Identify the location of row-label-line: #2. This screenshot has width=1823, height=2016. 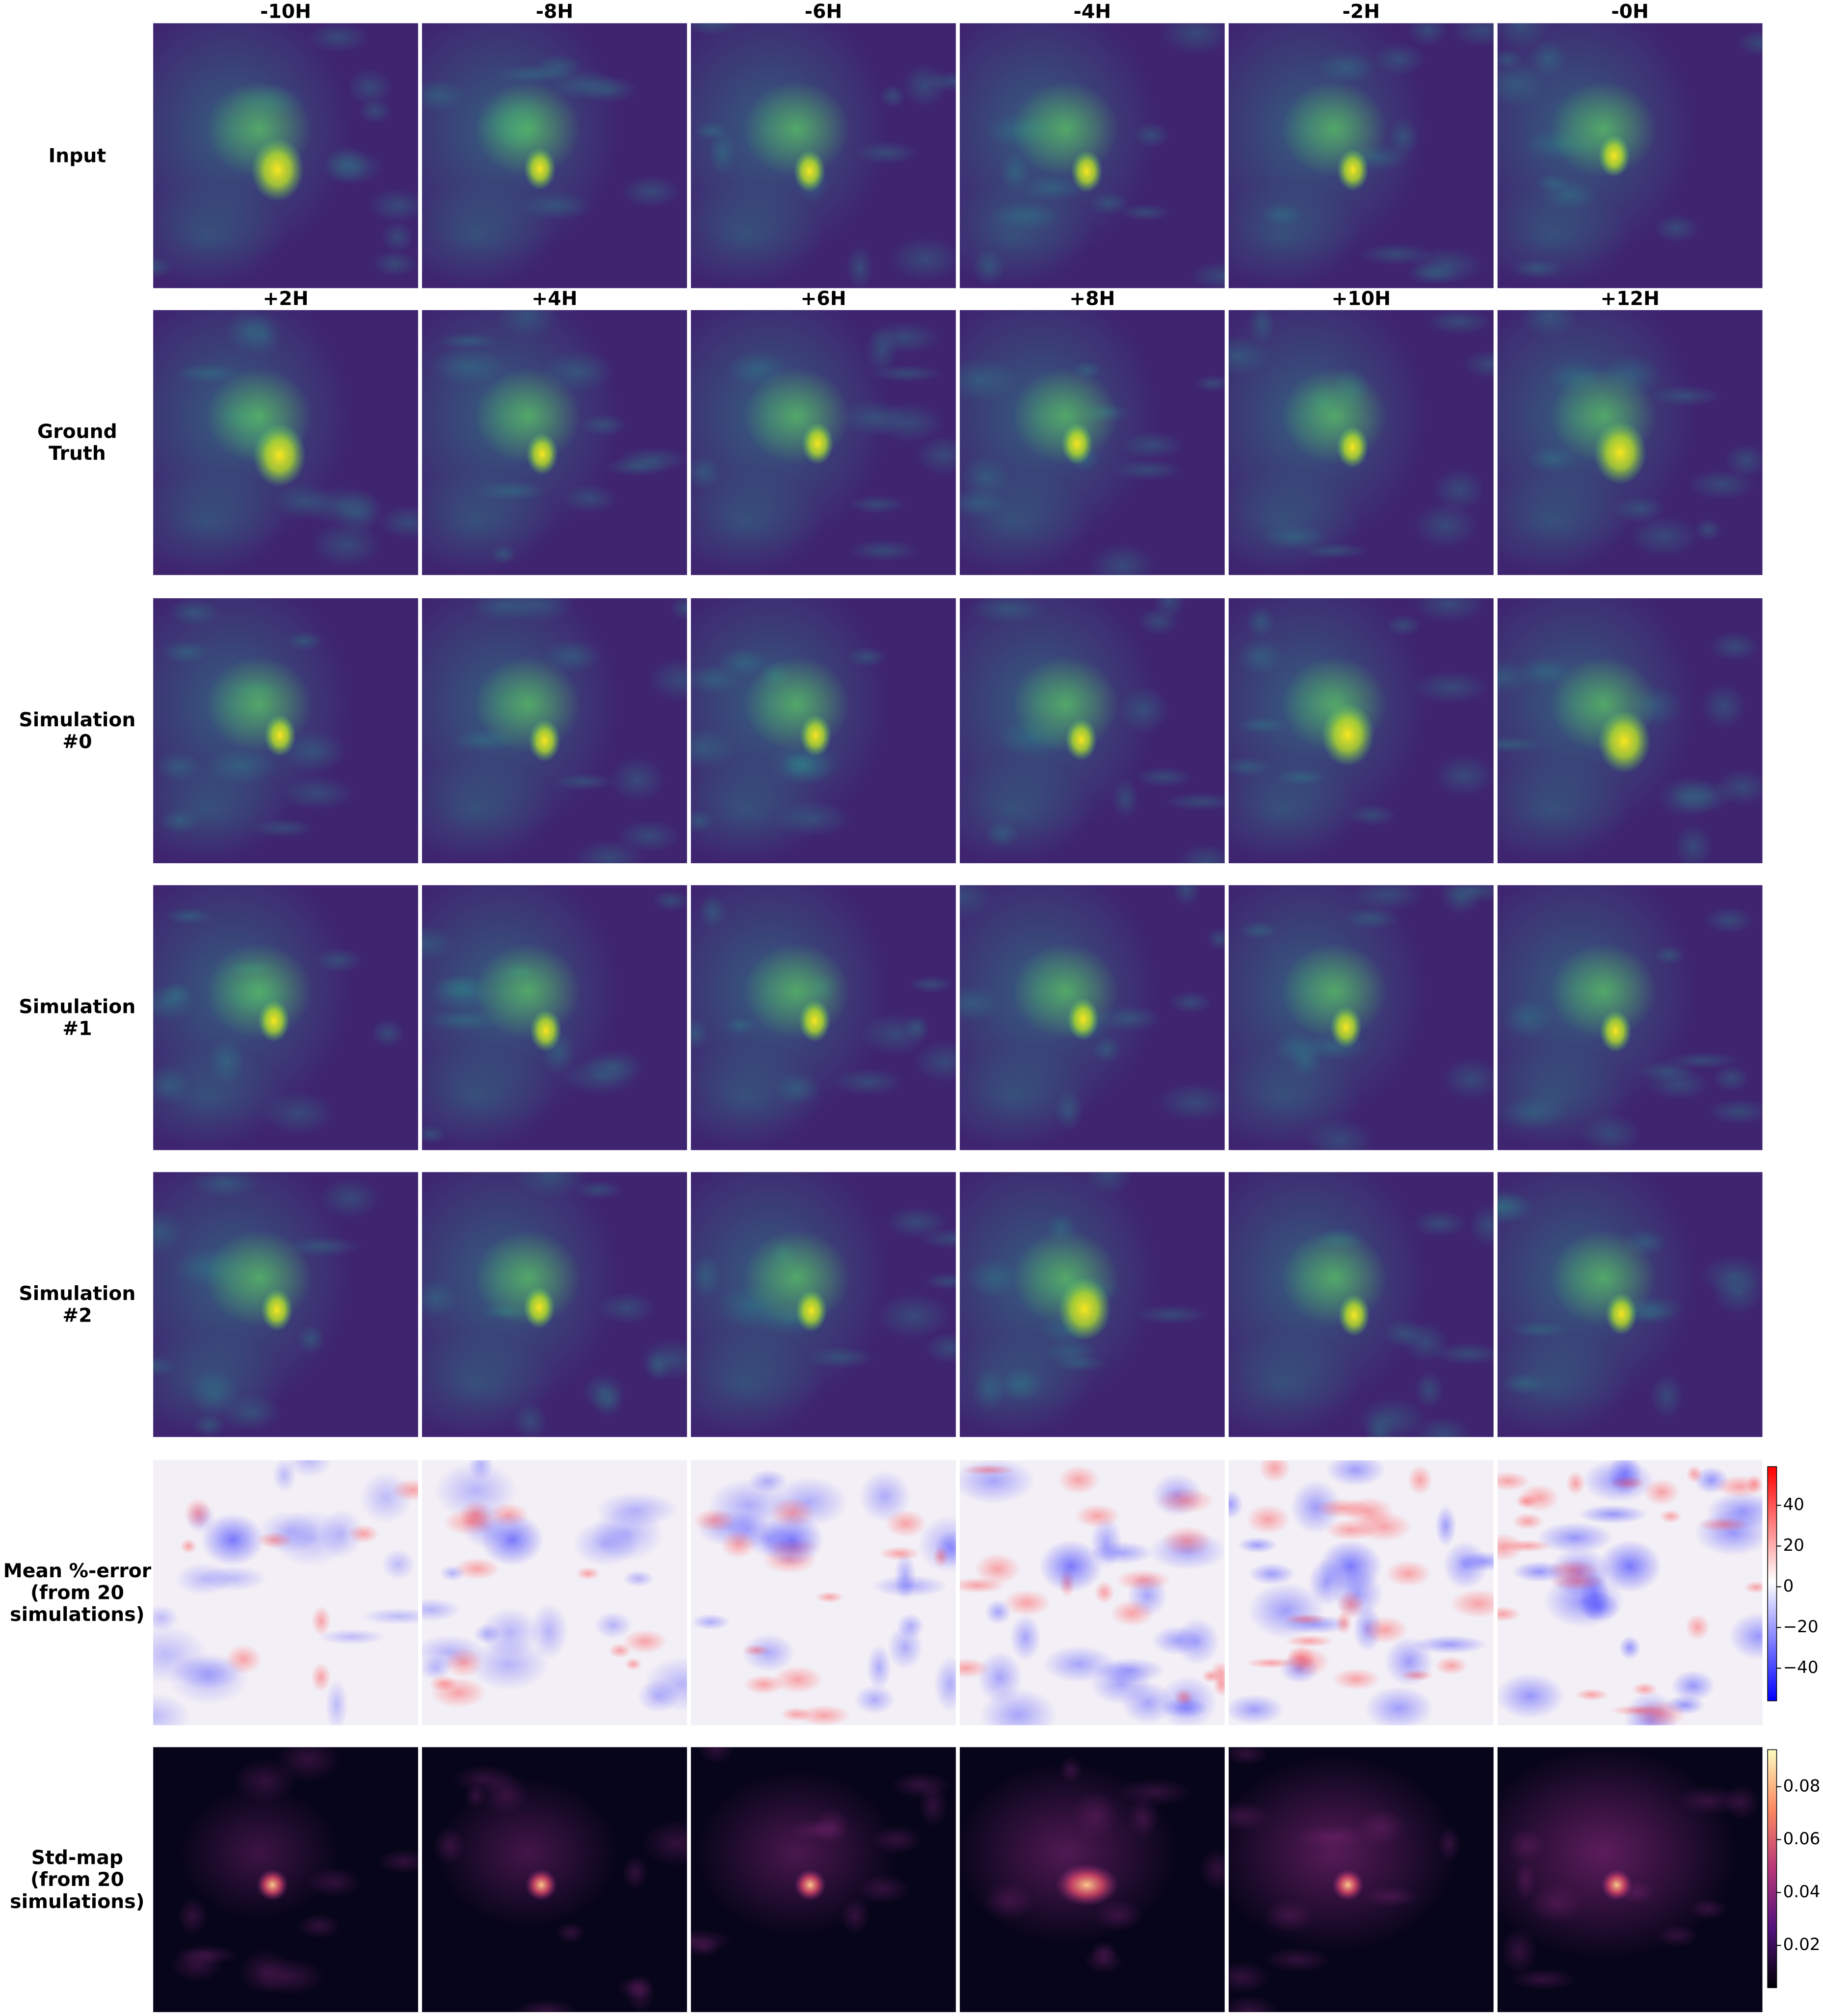
(77, 1316).